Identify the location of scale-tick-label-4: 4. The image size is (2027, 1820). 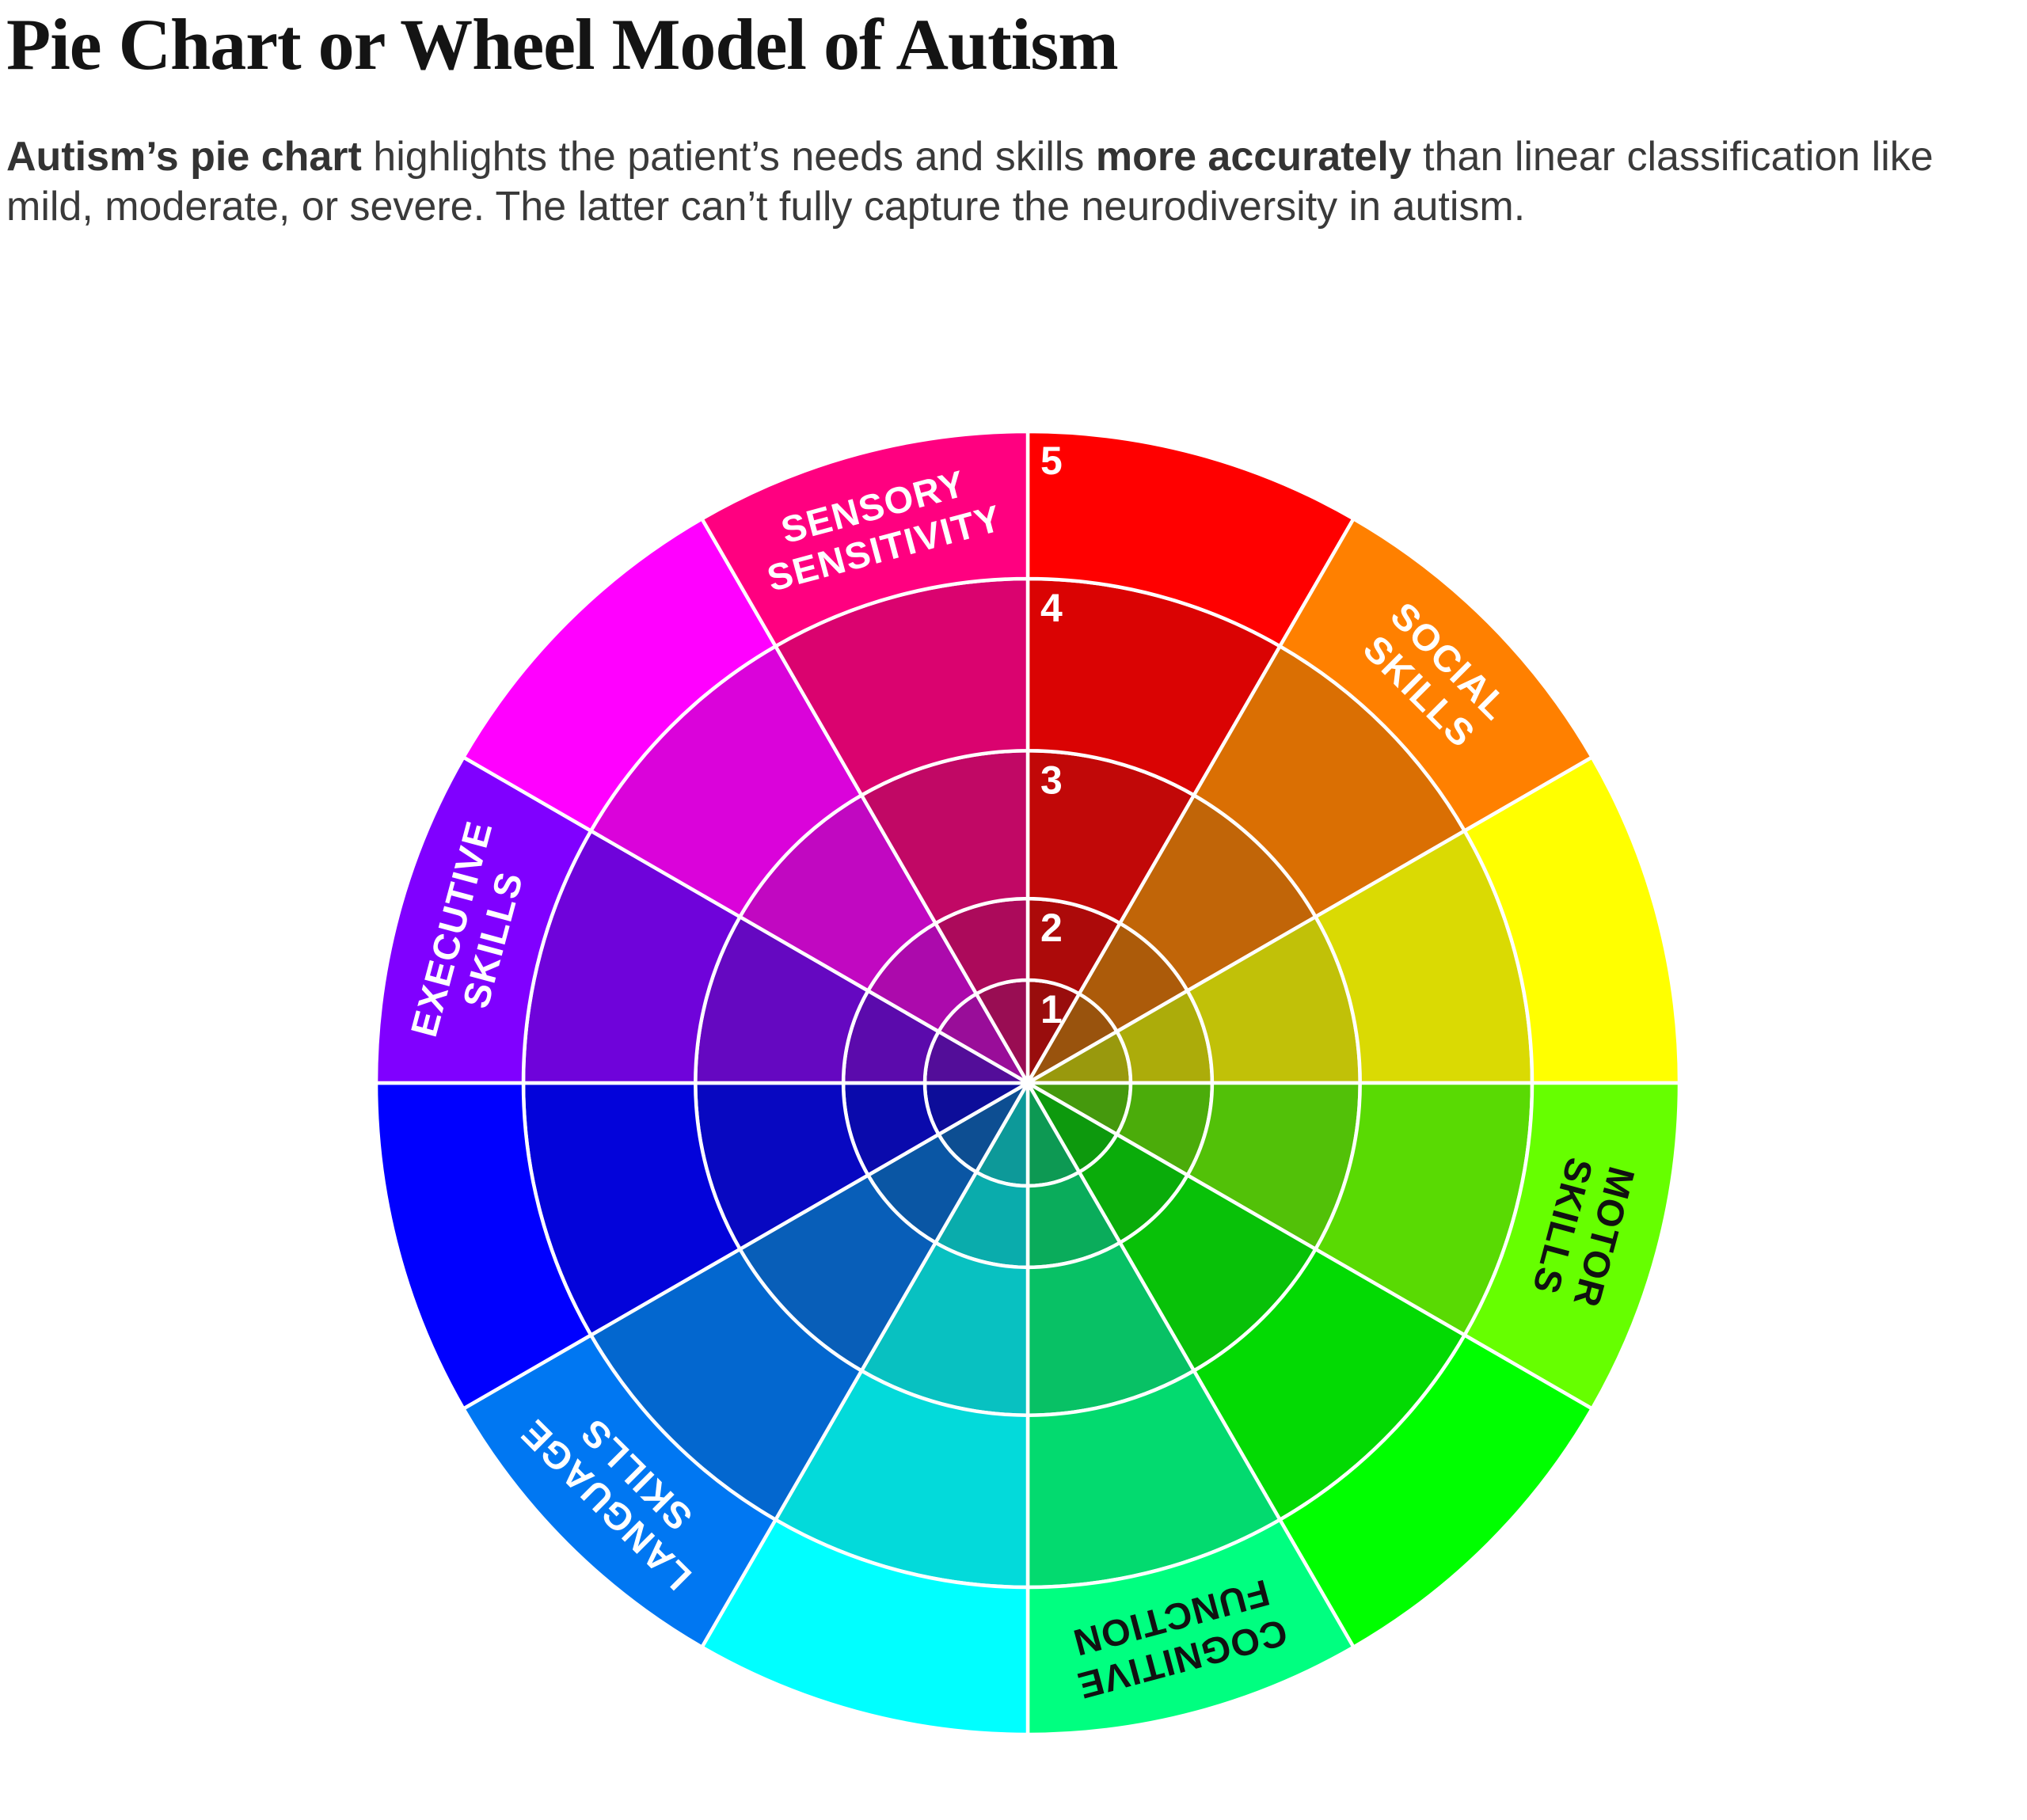
(1051, 608).